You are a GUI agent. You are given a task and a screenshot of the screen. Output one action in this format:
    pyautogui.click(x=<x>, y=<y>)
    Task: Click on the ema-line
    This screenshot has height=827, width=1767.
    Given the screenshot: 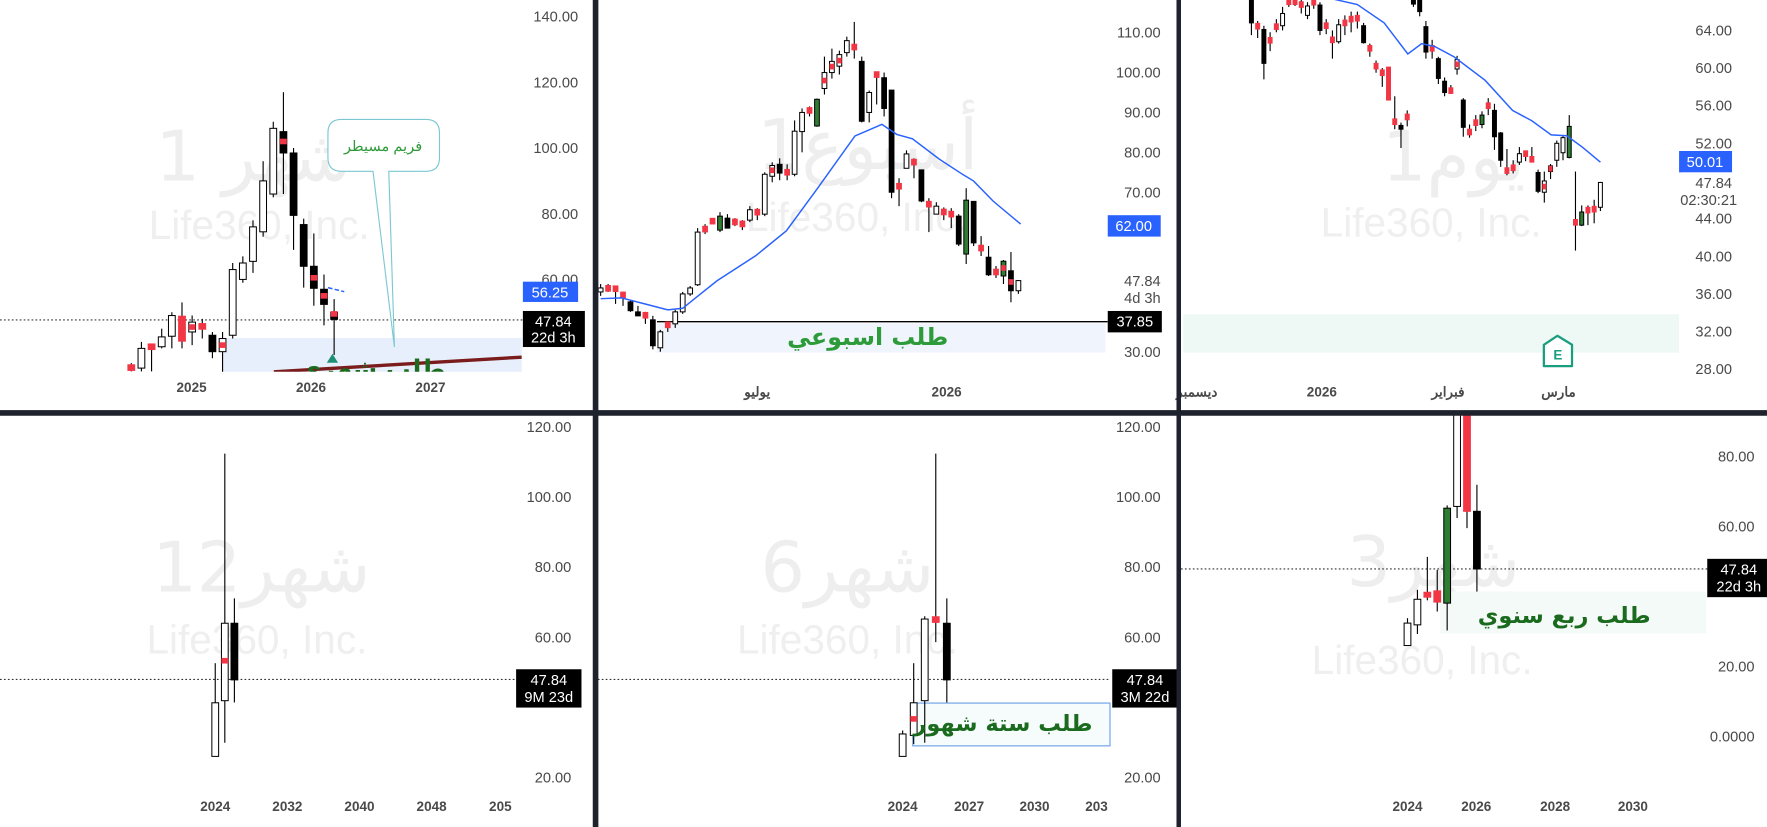 What is the action you would take?
    pyautogui.click(x=1467, y=81)
    